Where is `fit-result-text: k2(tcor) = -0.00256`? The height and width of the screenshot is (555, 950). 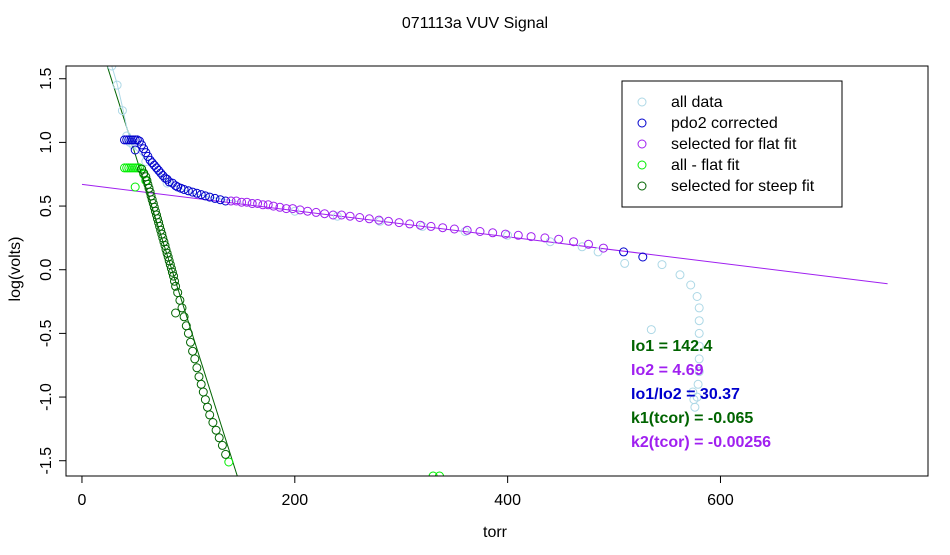 fit-result-text: k2(tcor) = -0.00256 is located at coordinates (701, 442).